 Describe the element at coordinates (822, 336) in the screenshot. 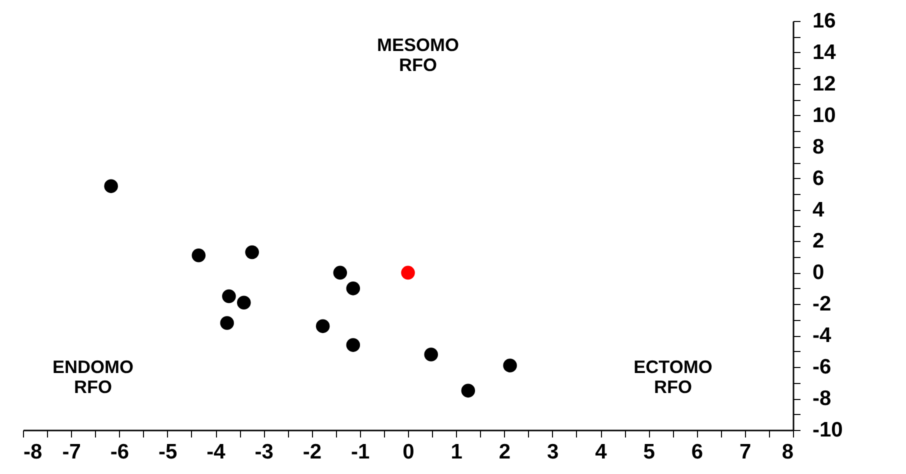

I see `y-tick-label: -4` at that location.